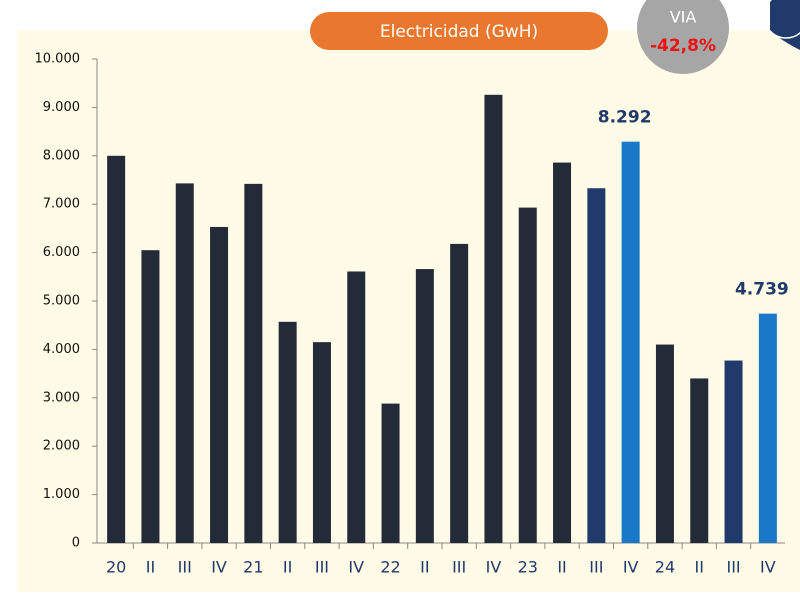  What do you see at coordinates (76, 543) in the screenshot?
I see `y-tick-label: 0` at bounding box center [76, 543].